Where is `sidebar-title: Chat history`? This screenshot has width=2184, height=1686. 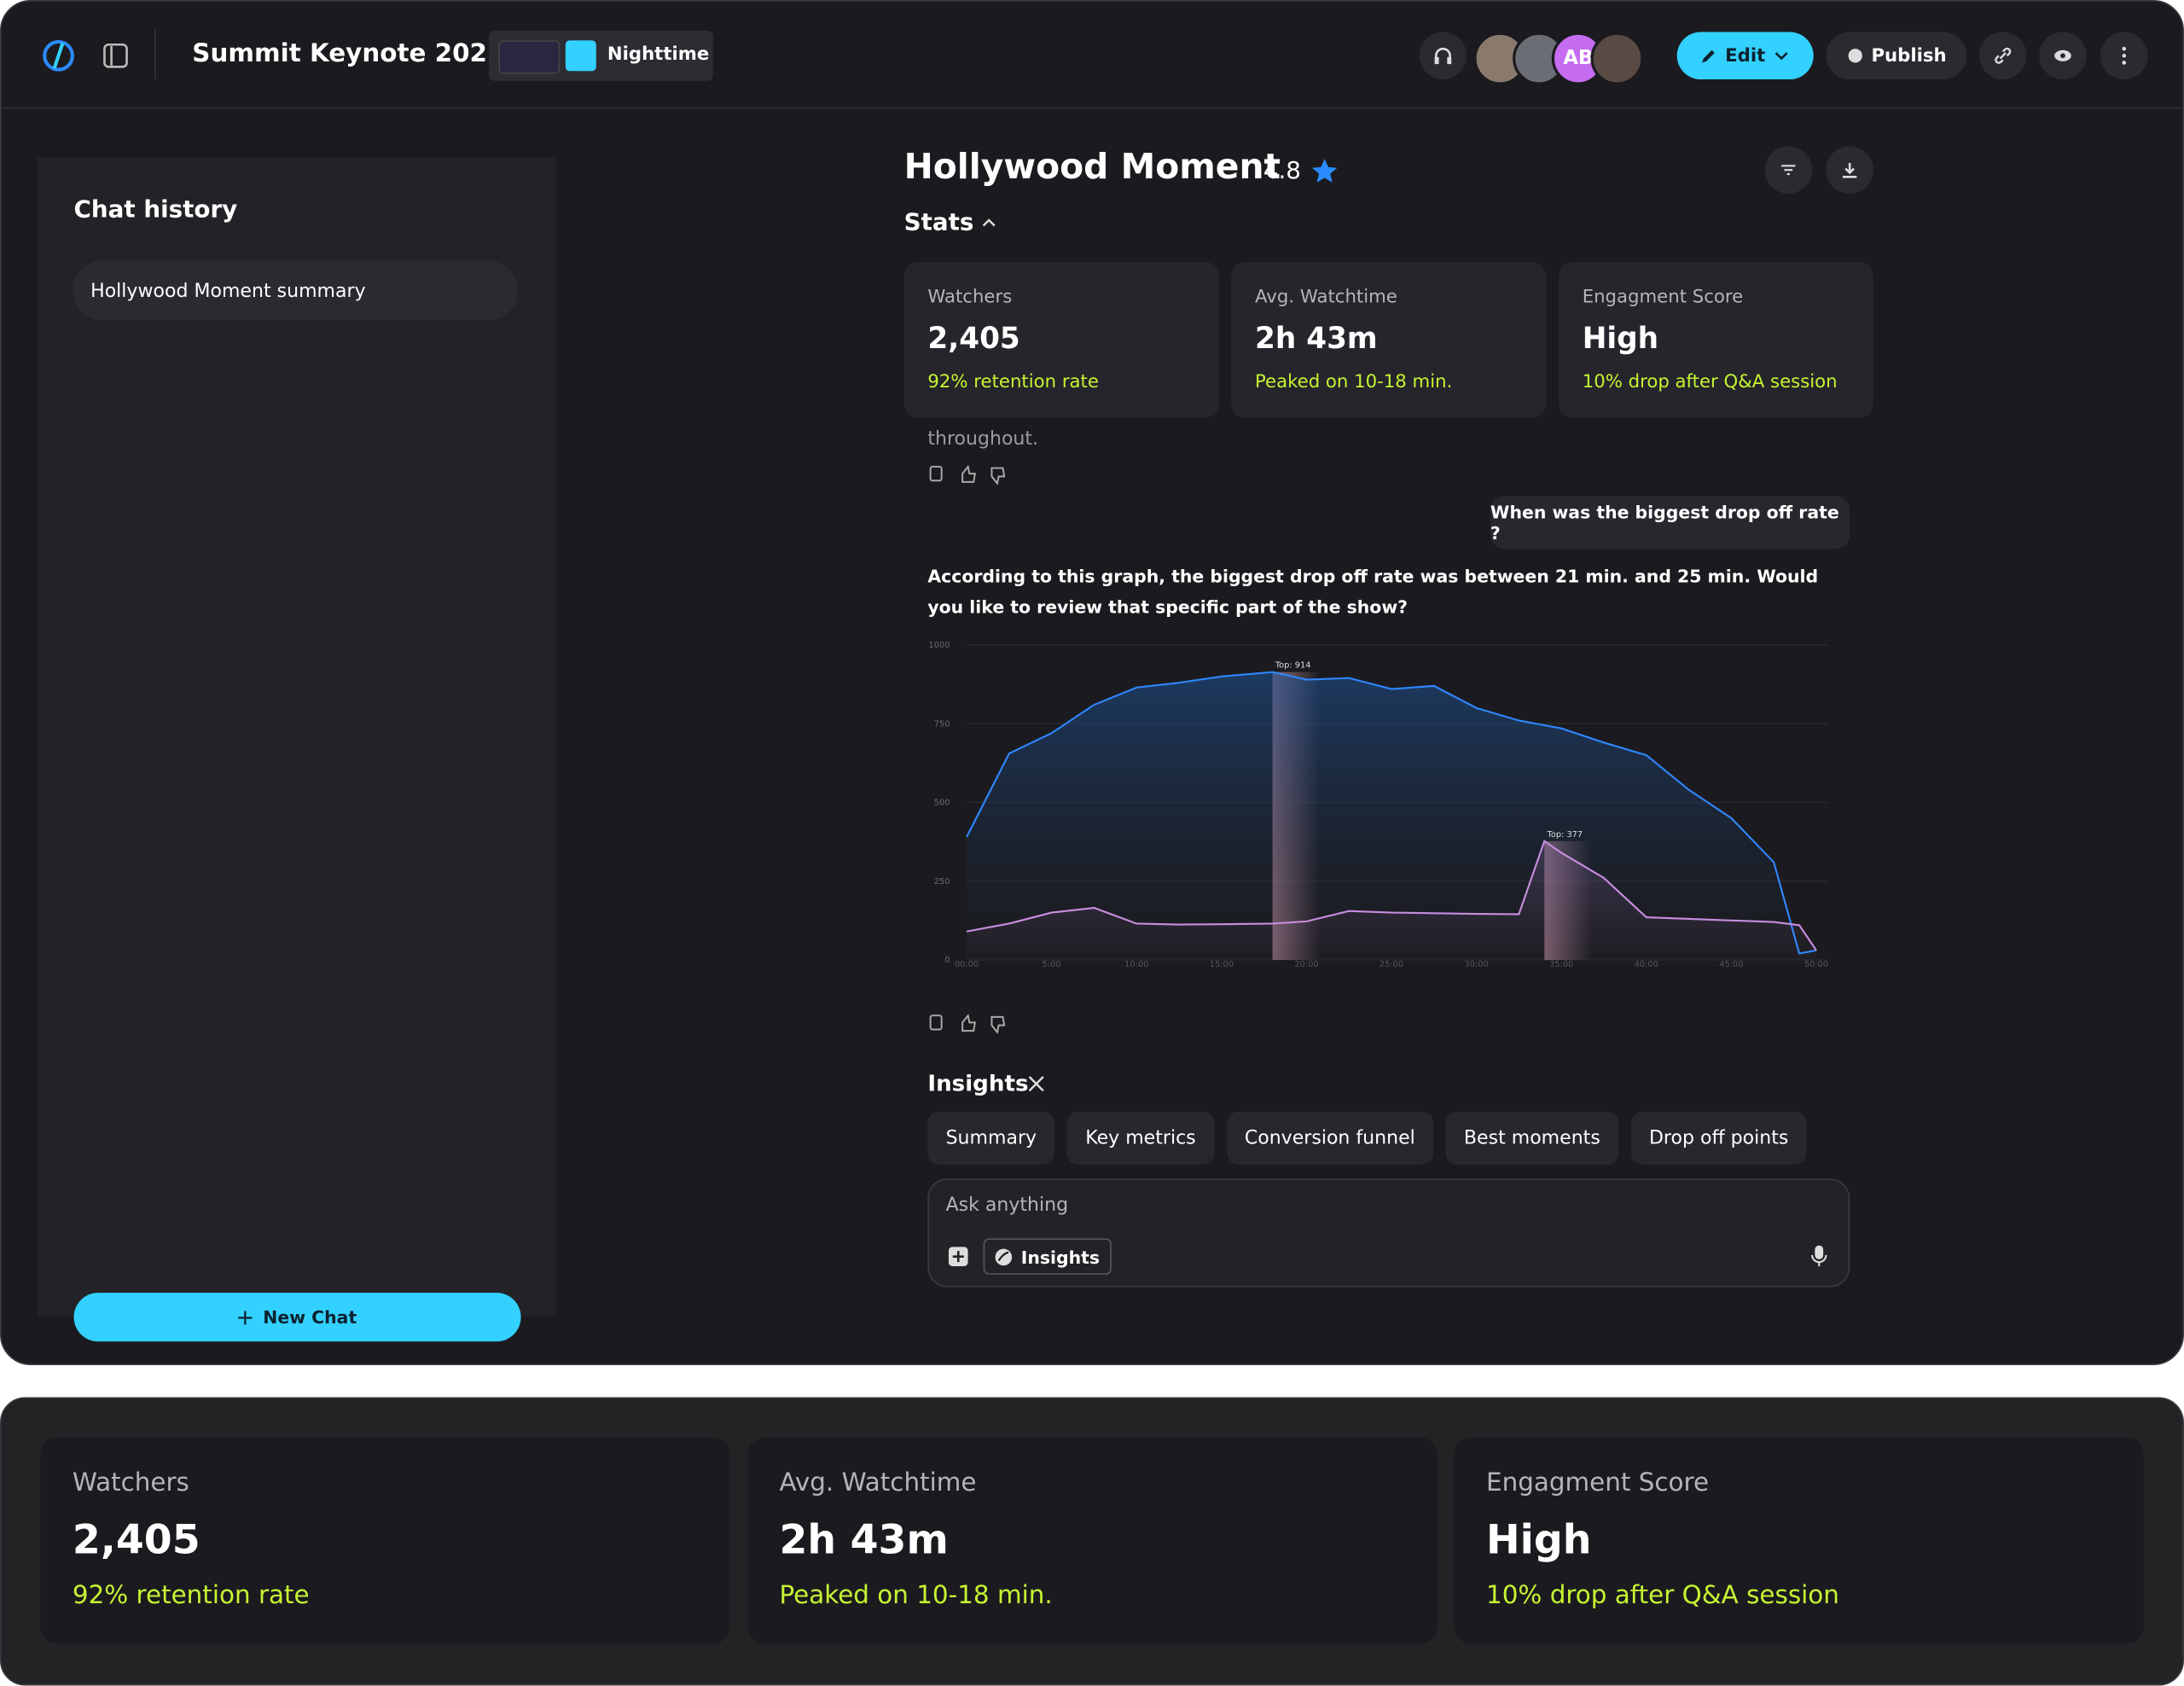
sidebar-title: Chat history is located at coordinates (155, 210).